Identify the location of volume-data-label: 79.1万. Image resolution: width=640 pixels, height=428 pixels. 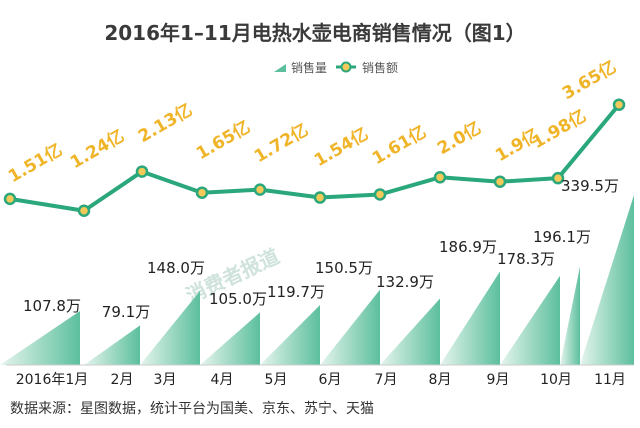
(126, 312).